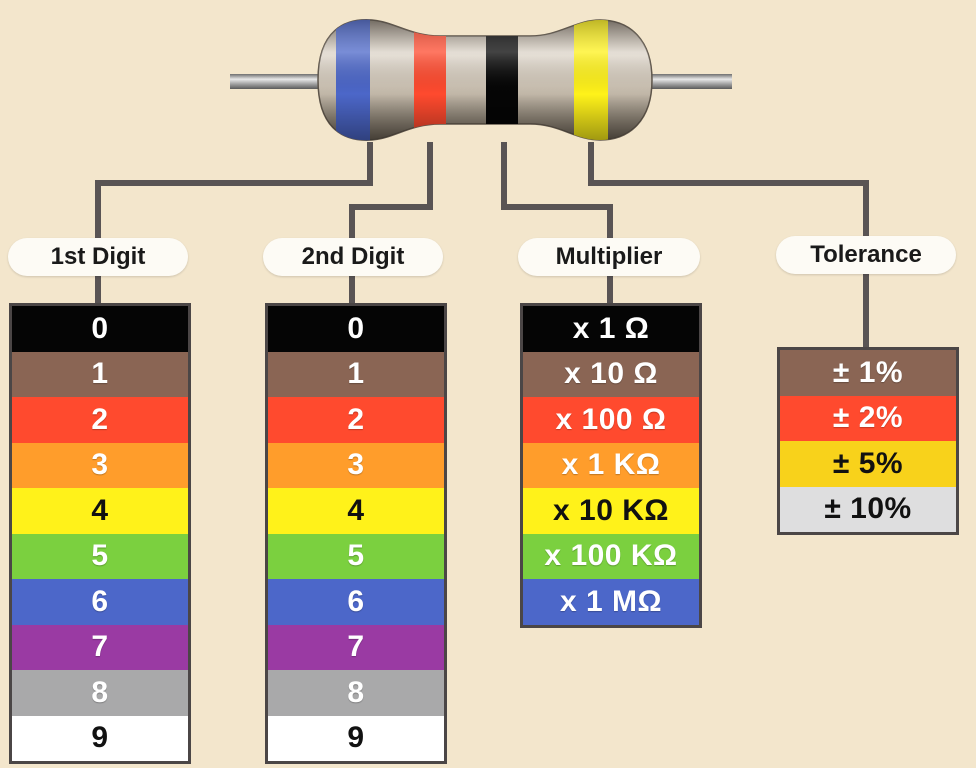  What do you see at coordinates (356, 420) in the screenshot?
I see `second-digit-row-red: 2` at bounding box center [356, 420].